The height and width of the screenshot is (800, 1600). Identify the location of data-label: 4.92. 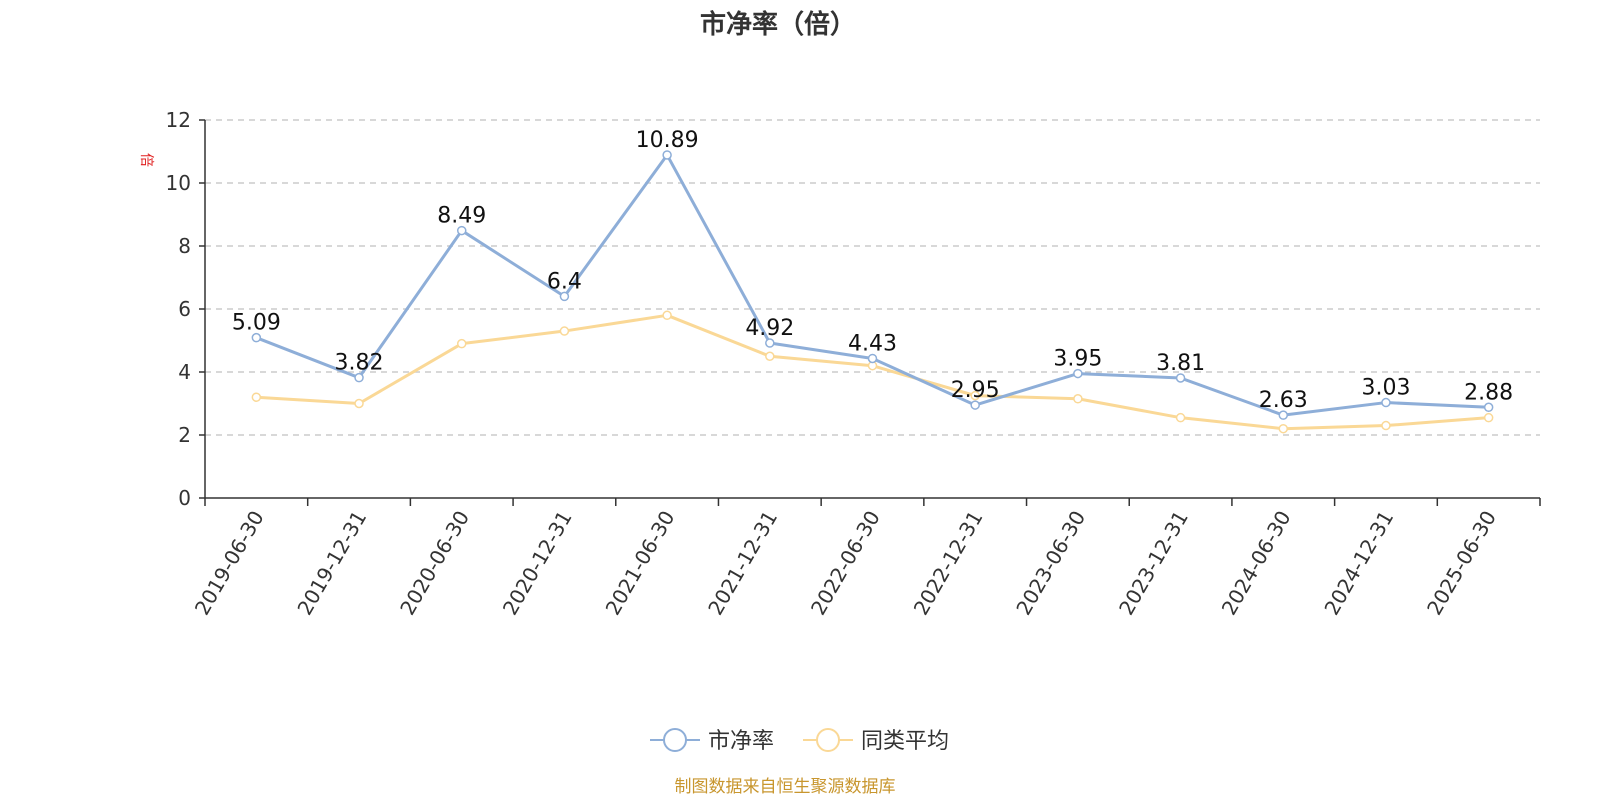
(769, 328).